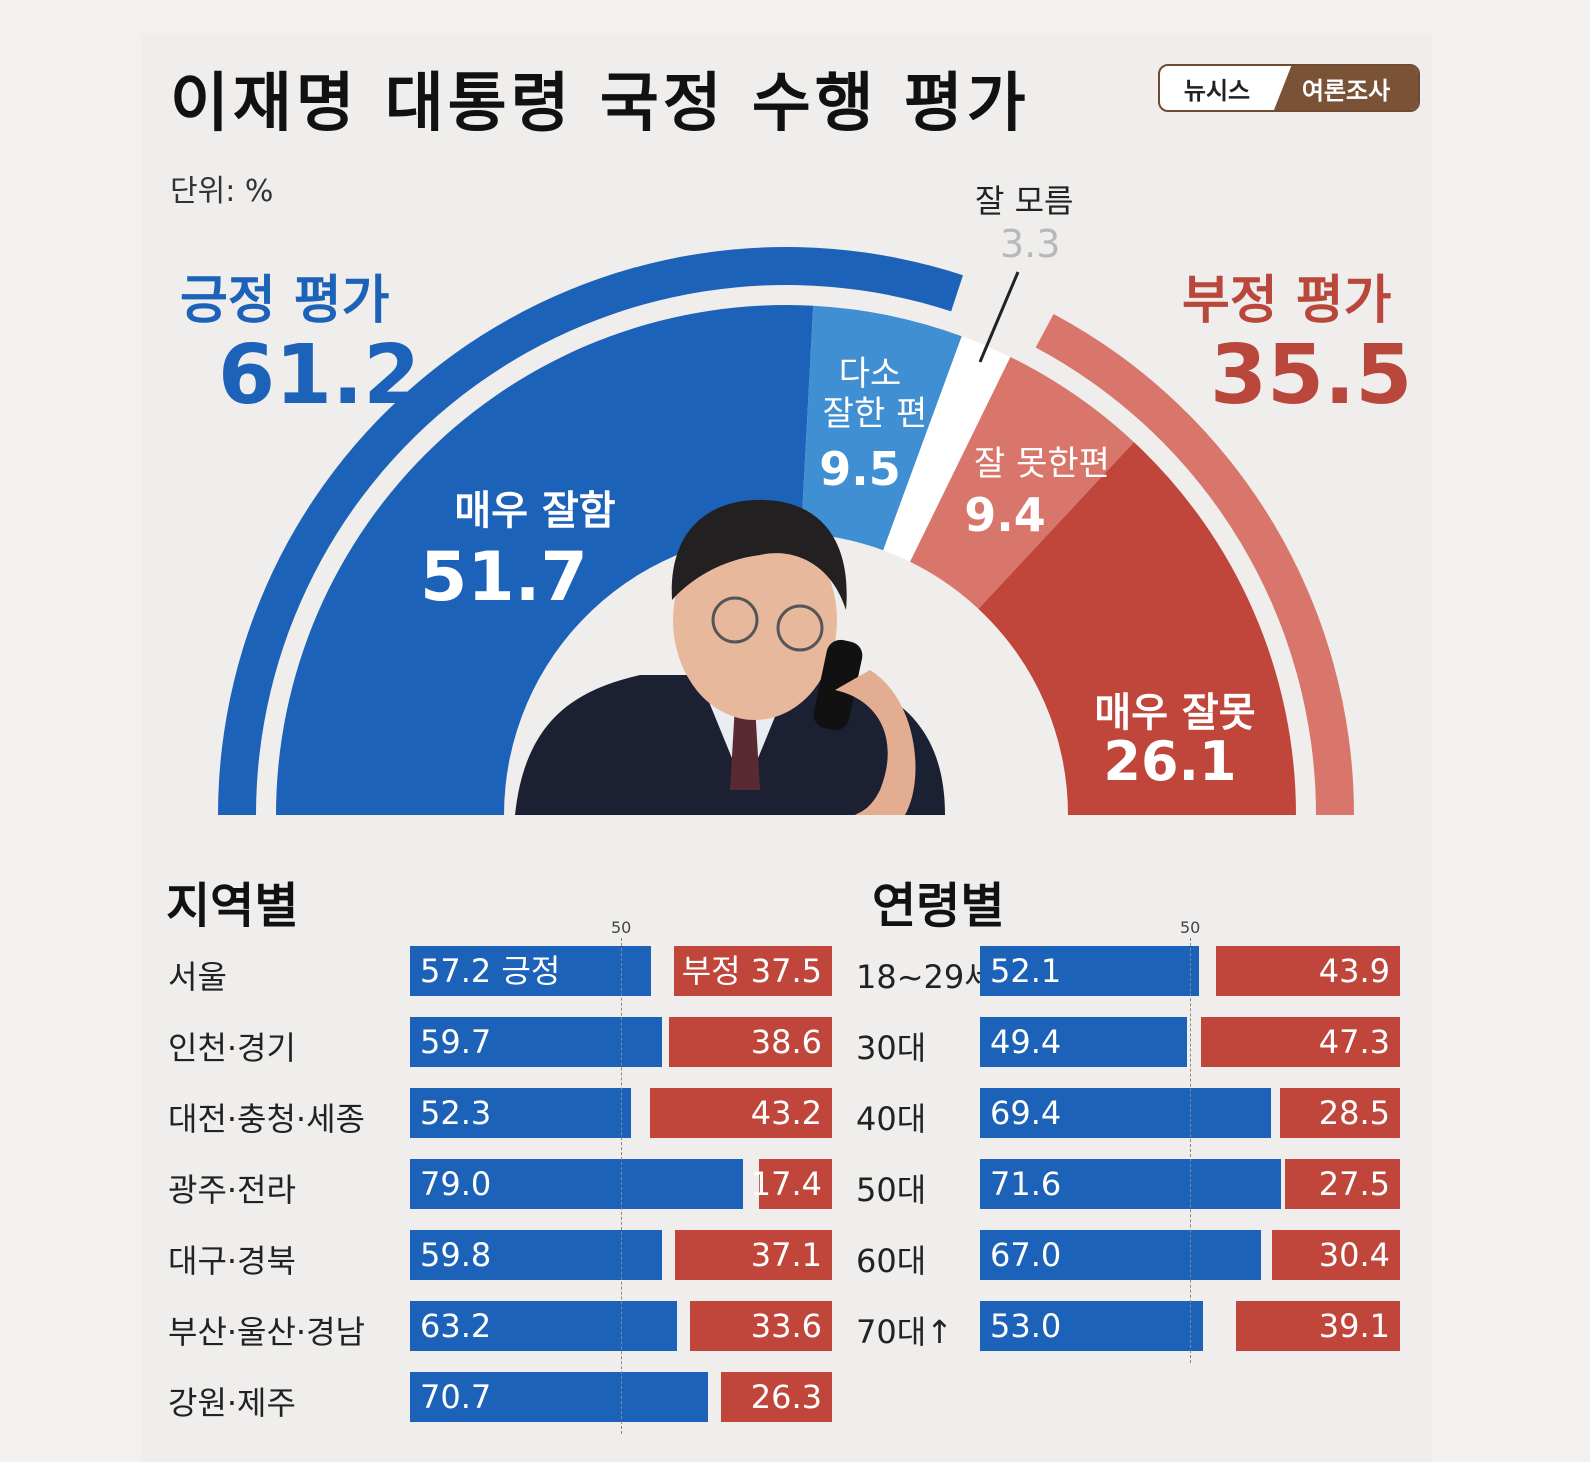 The height and width of the screenshot is (1462, 1590). I want to click on slice-value-somewhat-bad: 9.4, so click(1005, 515).